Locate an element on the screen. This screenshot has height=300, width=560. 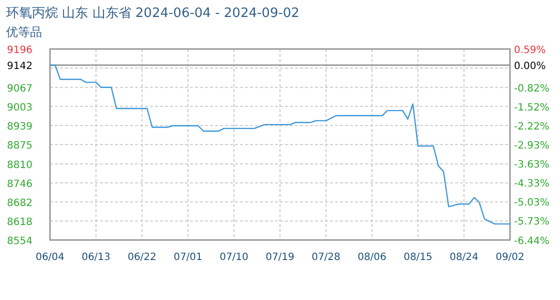
y2-tick-label: -1.52% is located at coordinates (532, 108).